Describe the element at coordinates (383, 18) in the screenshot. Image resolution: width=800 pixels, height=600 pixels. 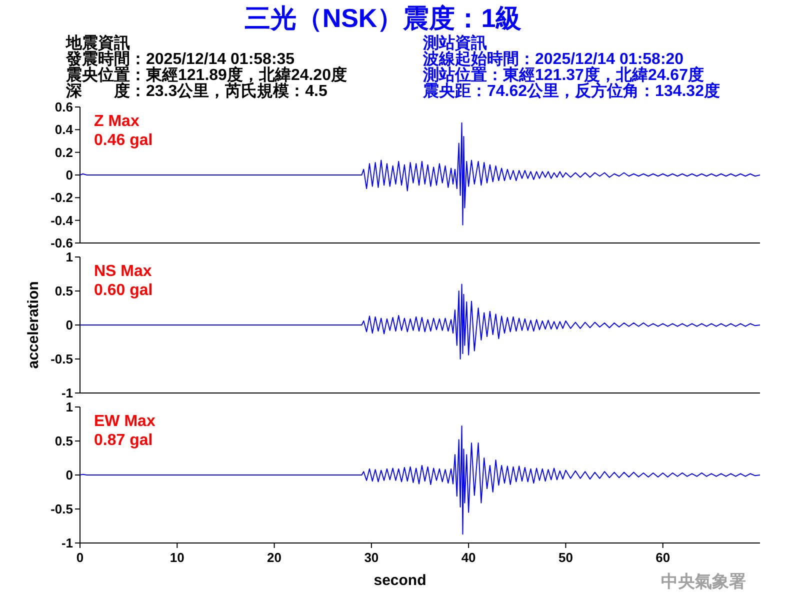
I see `title: 三光（NSK）震度：1級` at that location.